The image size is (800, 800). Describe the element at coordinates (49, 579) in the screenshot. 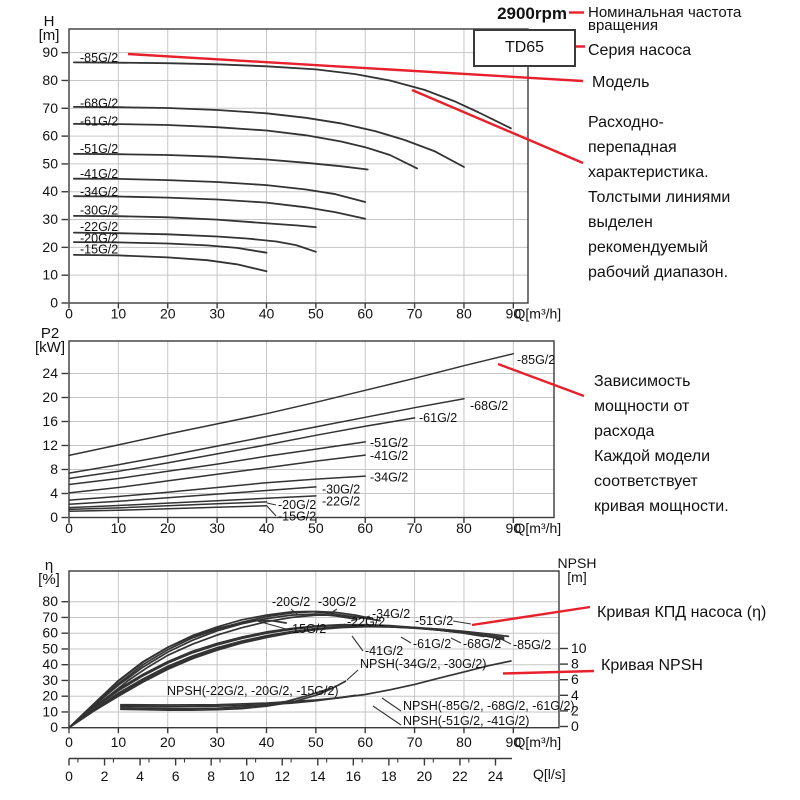

I see `y-axis-unit: [%]` at that location.